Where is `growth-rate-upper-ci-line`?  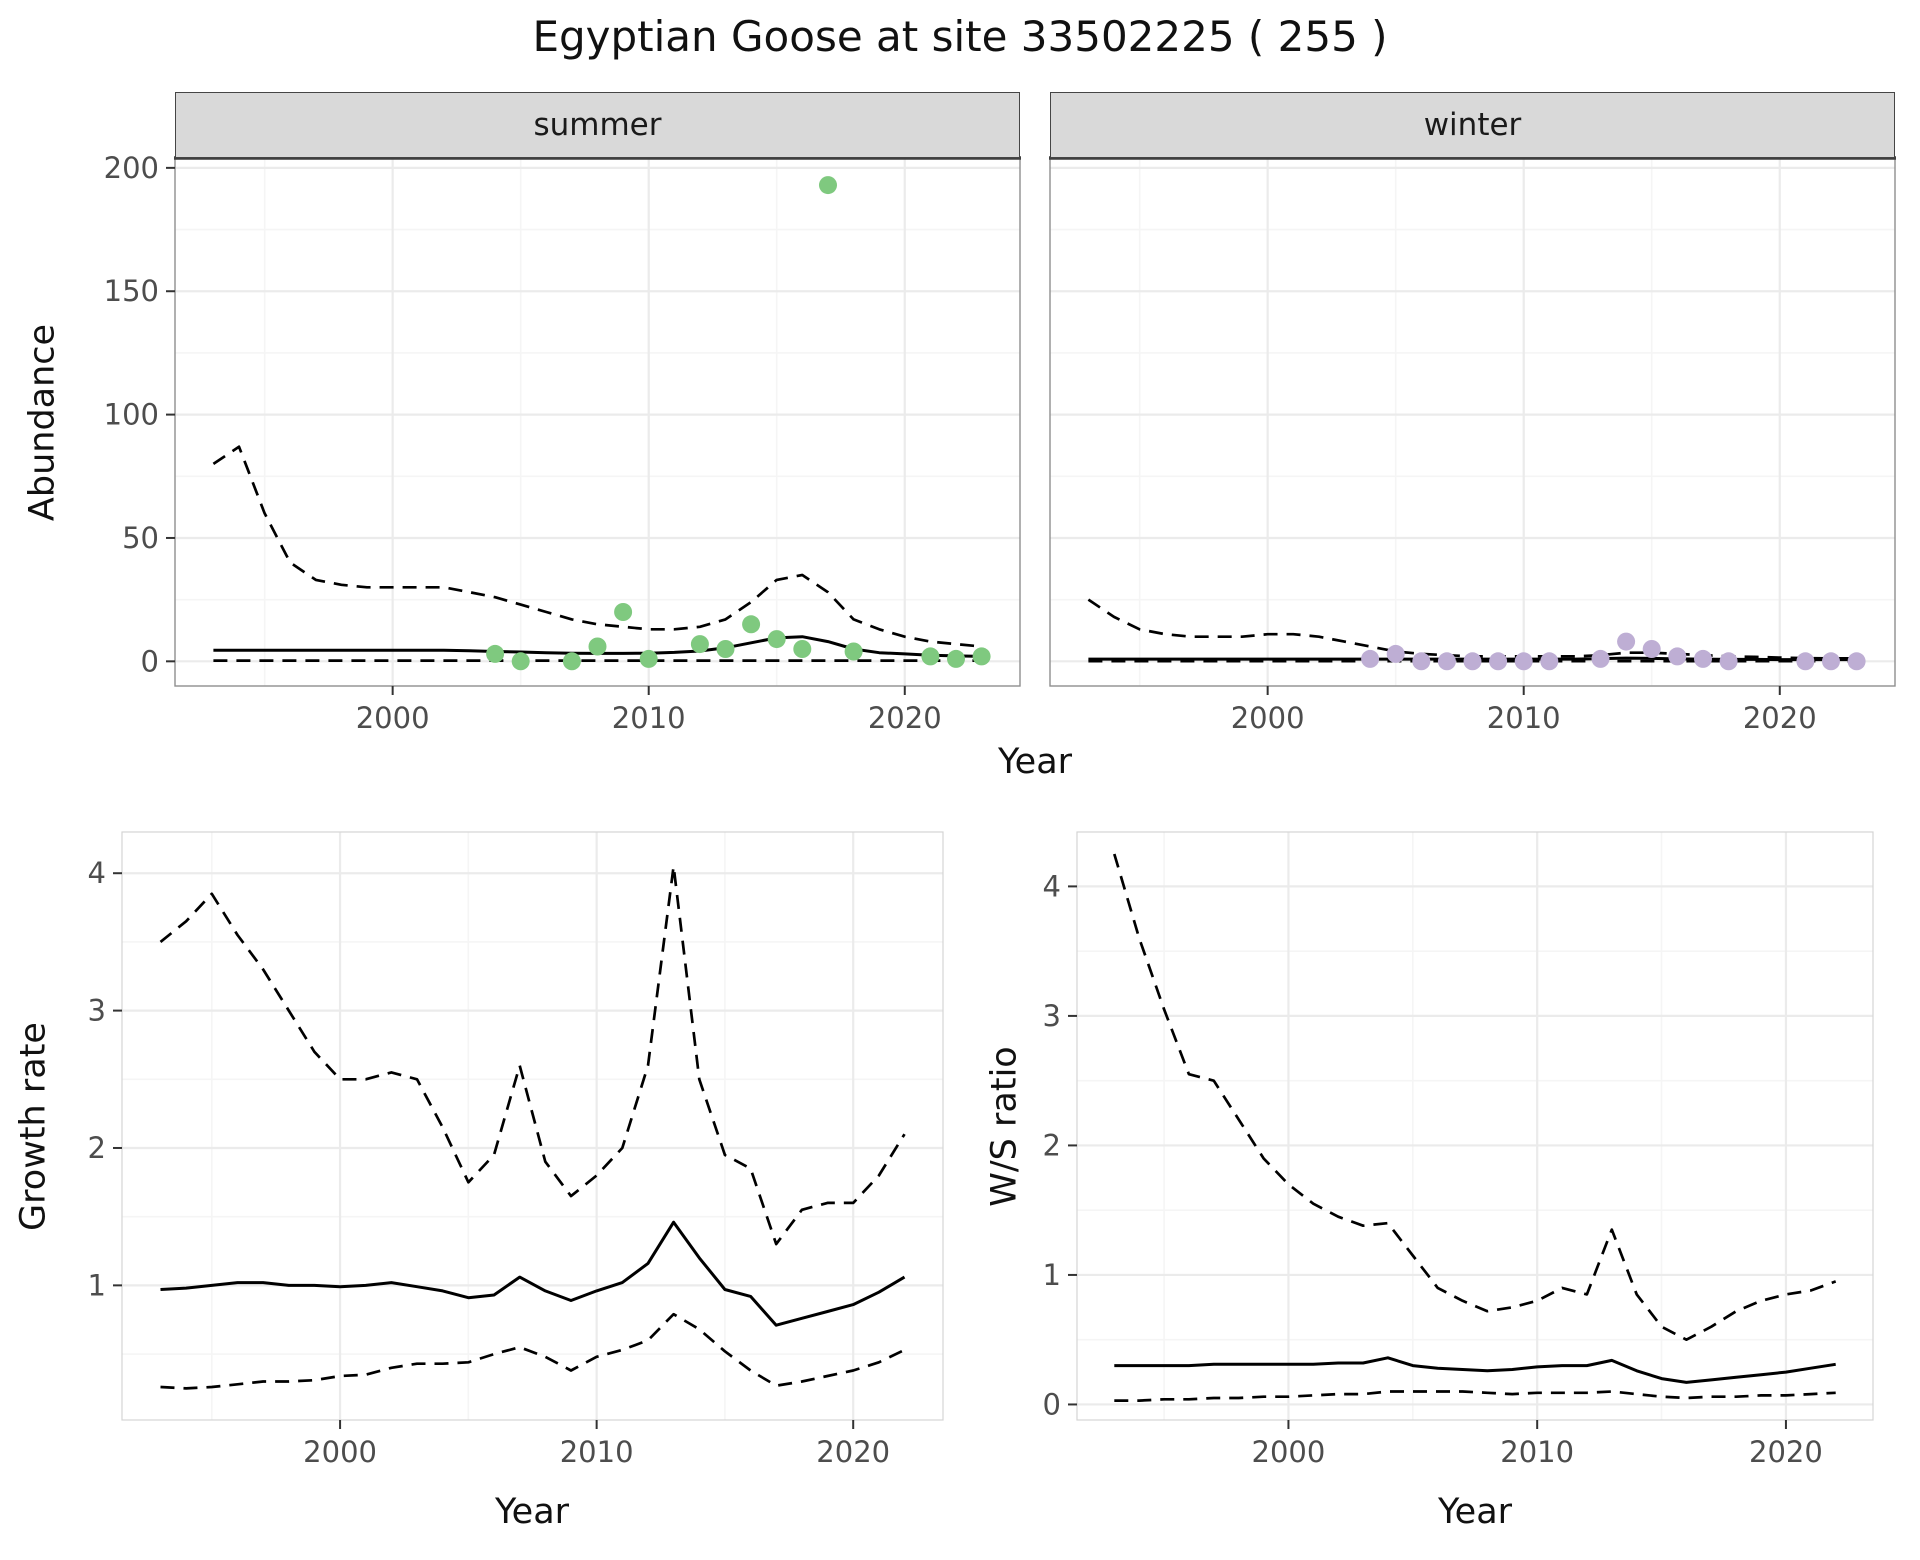
growth-rate-upper-ci-line is located at coordinates (532, 1055).